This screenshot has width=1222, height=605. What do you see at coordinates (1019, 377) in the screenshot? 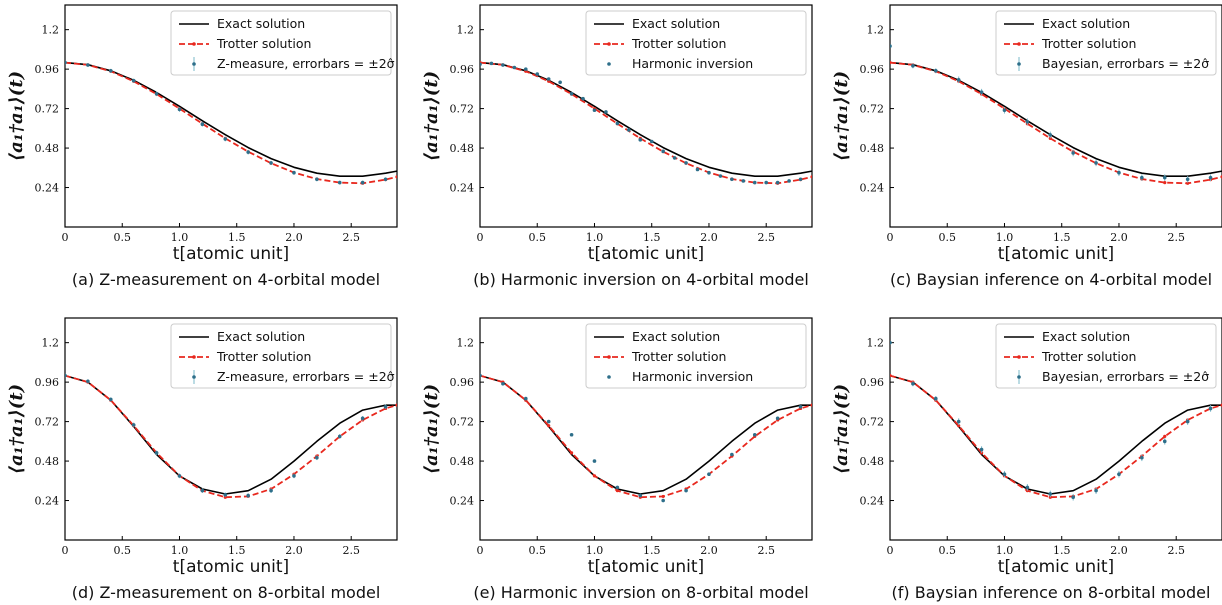
I see `legend-swatch-point` at bounding box center [1019, 377].